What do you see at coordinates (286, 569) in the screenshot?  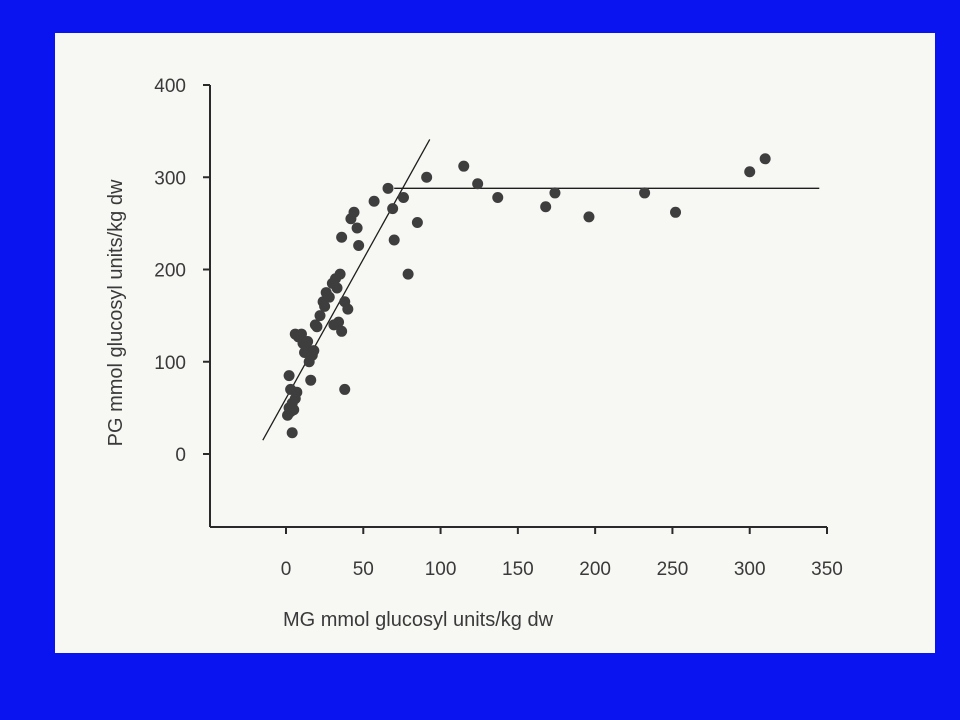 I see `x-tick-label: 0` at bounding box center [286, 569].